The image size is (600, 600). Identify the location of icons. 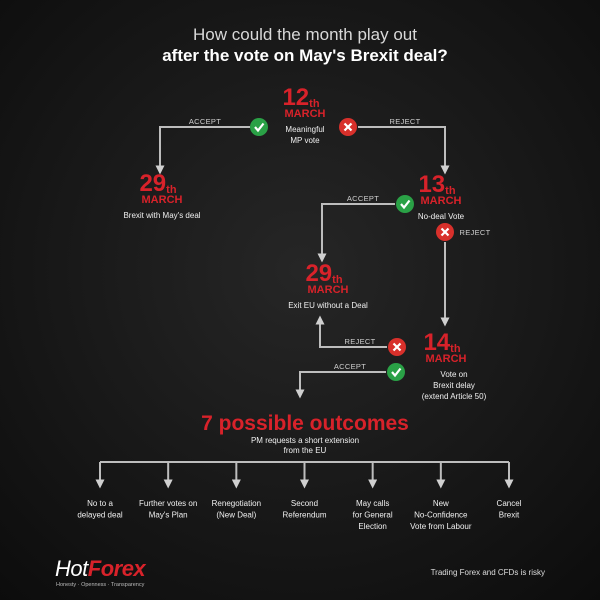
(352, 249).